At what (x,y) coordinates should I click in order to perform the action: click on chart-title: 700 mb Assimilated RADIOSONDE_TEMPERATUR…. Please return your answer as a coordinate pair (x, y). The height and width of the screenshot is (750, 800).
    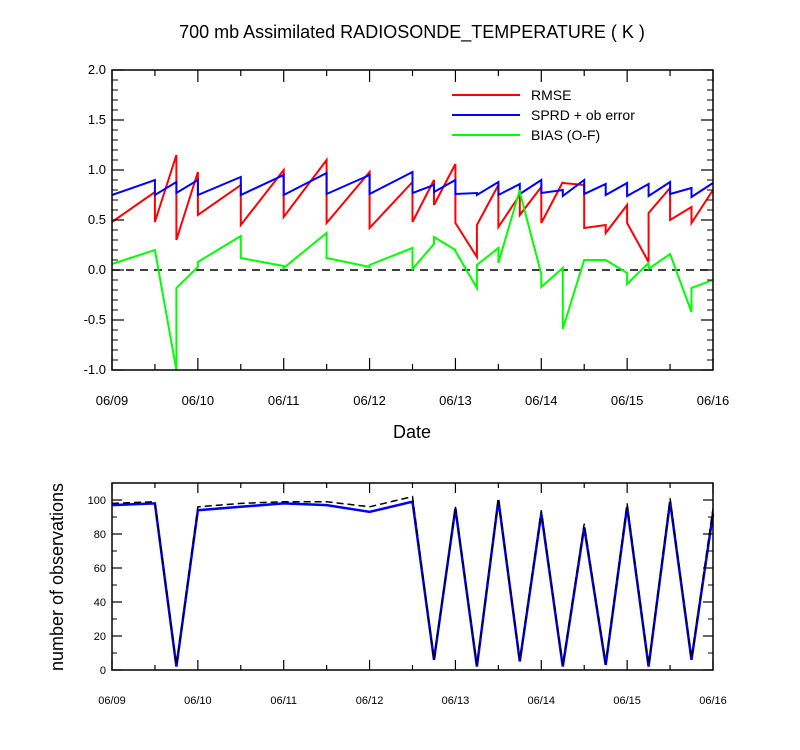
    Looking at the image, I should click on (412, 32).